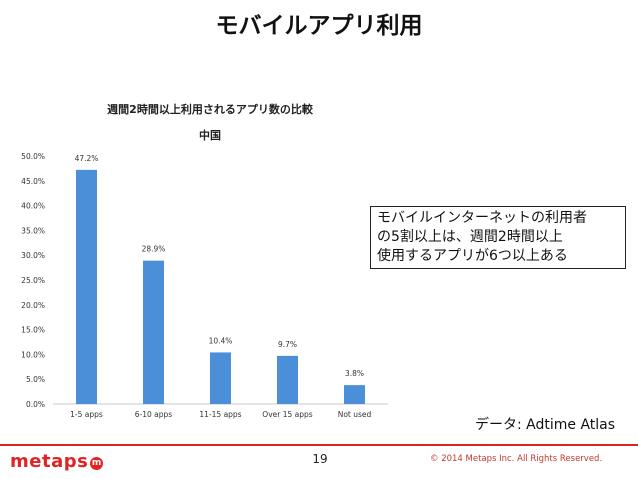  I want to click on x-tick-label: 6-10 apps, so click(154, 414).